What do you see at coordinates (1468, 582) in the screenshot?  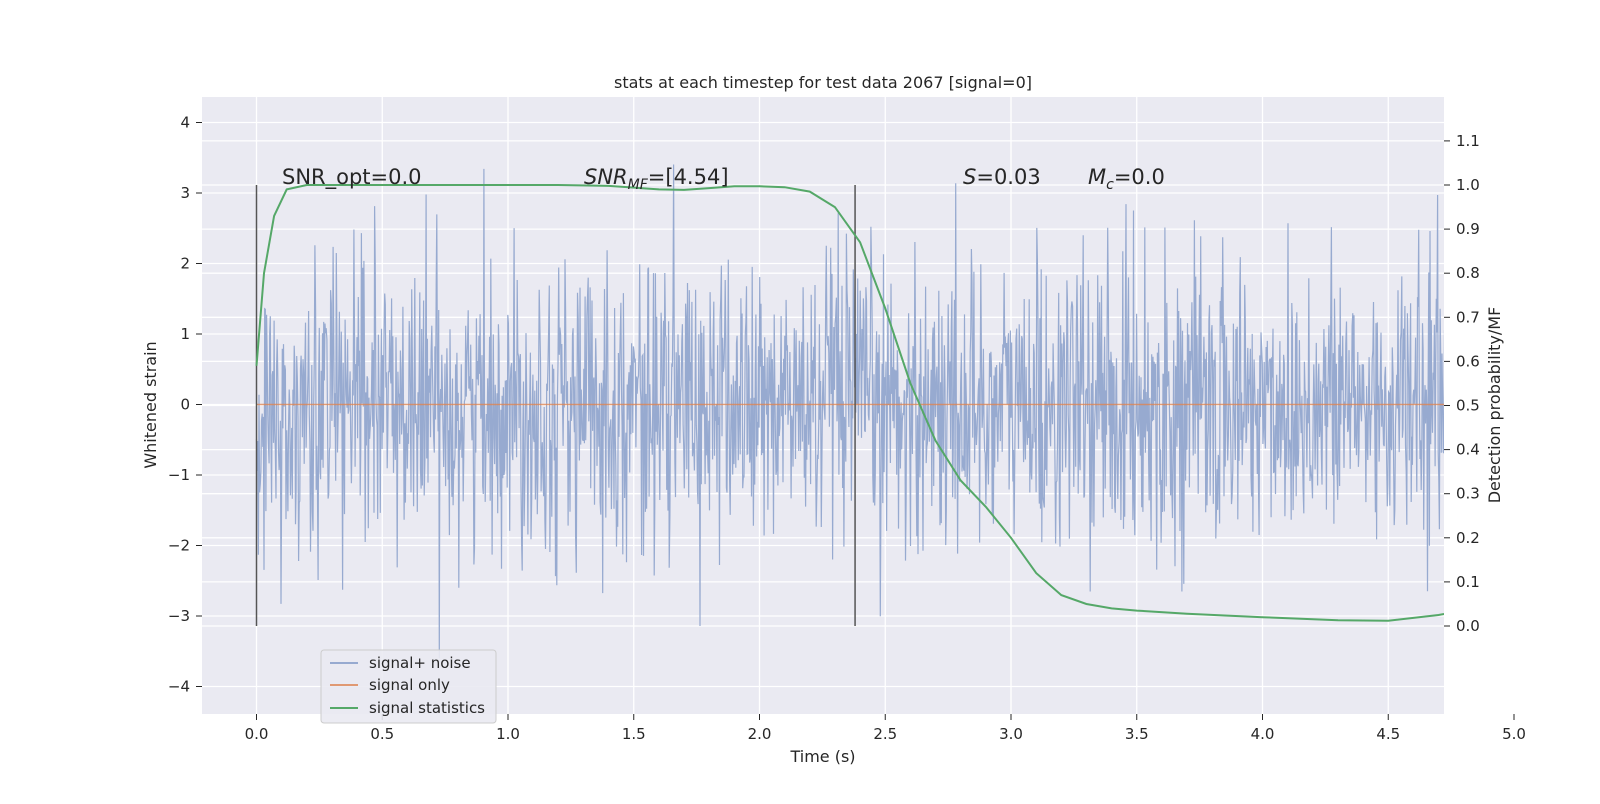 I see `y-right-tick-label: 0.1` at bounding box center [1468, 582].